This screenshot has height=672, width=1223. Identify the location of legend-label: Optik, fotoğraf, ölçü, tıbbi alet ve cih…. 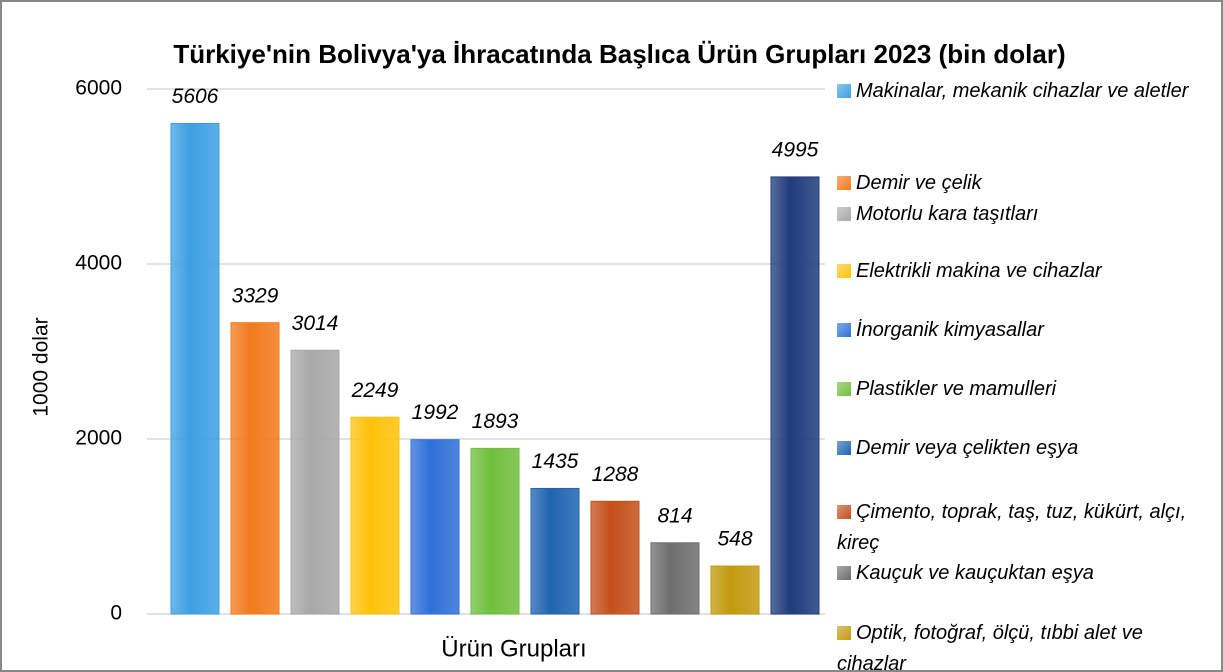
(990, 647).